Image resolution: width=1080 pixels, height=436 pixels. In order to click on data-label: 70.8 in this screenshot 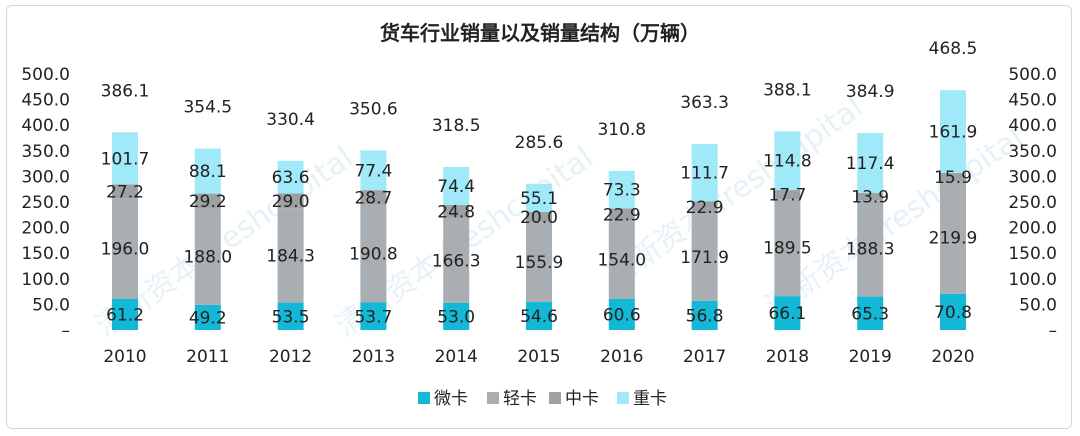, I will do `click(953, 313)`.